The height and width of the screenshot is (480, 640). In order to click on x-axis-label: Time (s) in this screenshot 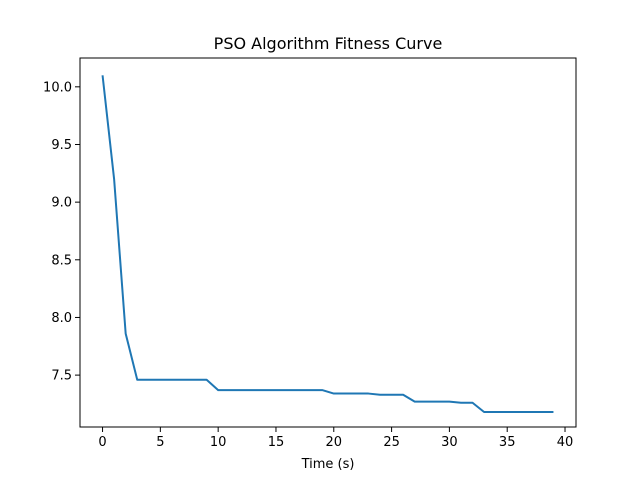, I will do `click(328, 464)`.